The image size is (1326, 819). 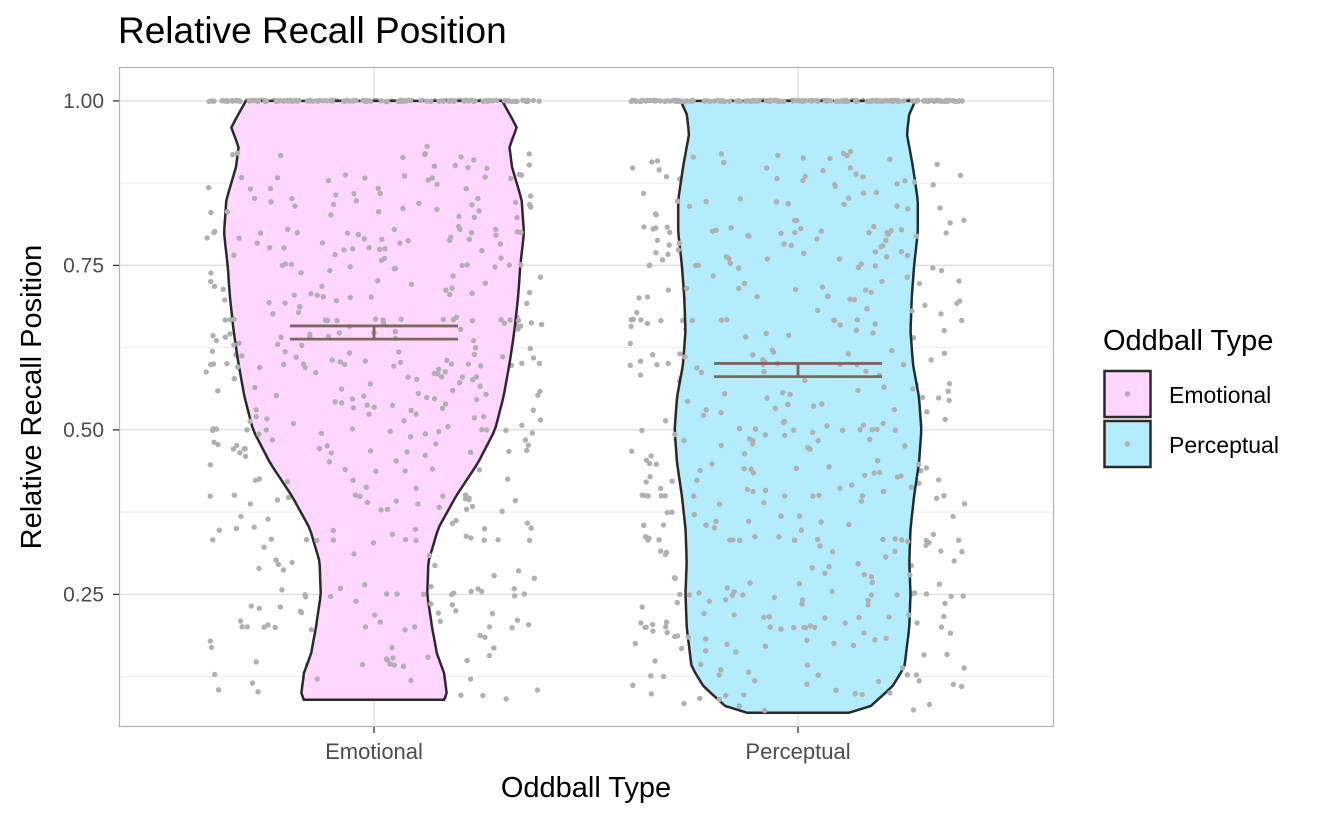 What do you see at coordinates (586, 788) in the screenshot?
I see `x-axis-label: Oddball Type` at bounding box center [586, 788].